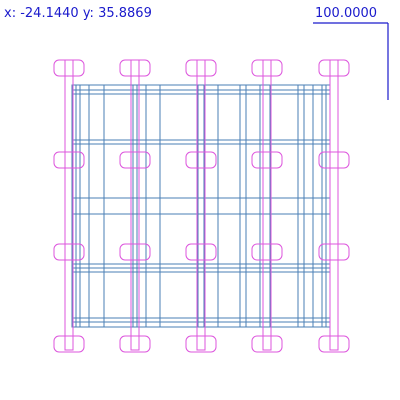  I want to click on x-value: -24.1440, so click(49, 13).